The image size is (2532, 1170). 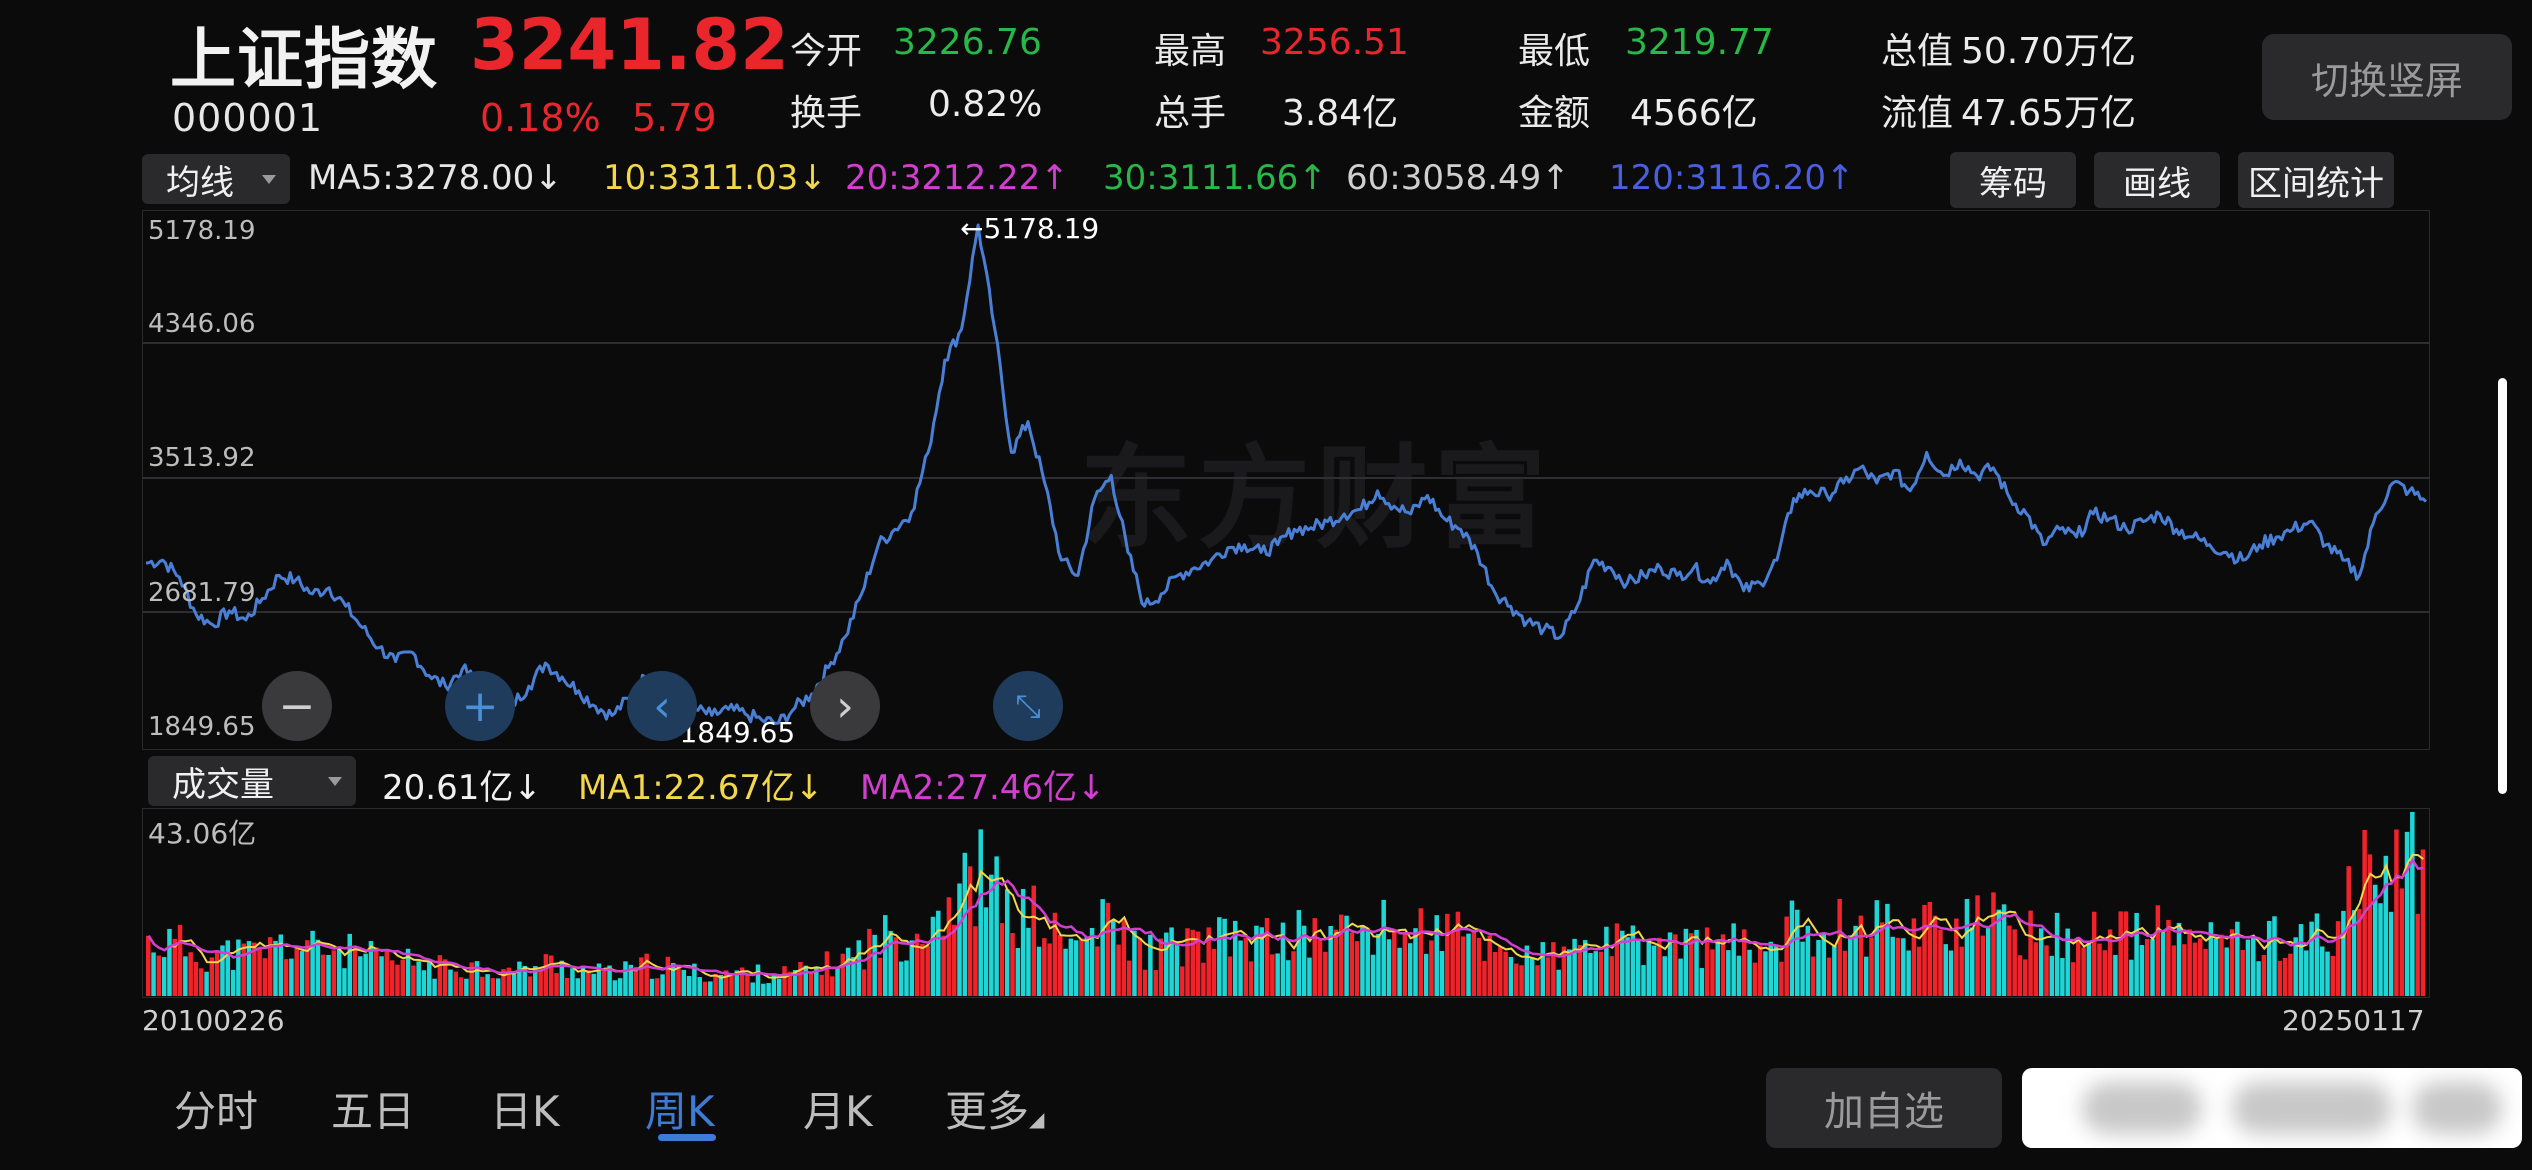 What do you see at coordinates (2316, 180) in the screenshot?
I see `range-stats-button: 区间统计` at bounding box center [2316, 180].